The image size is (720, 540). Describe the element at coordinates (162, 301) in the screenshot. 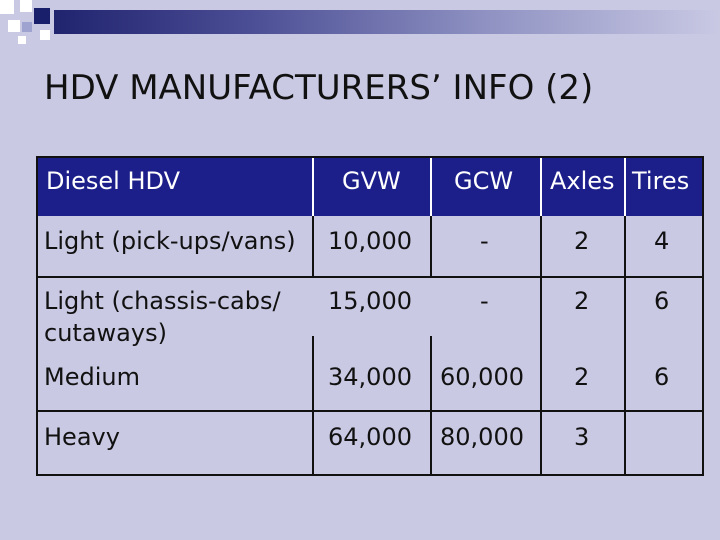

I see `row-light-chassis-label: Light (chassis-cabs/` at that location.